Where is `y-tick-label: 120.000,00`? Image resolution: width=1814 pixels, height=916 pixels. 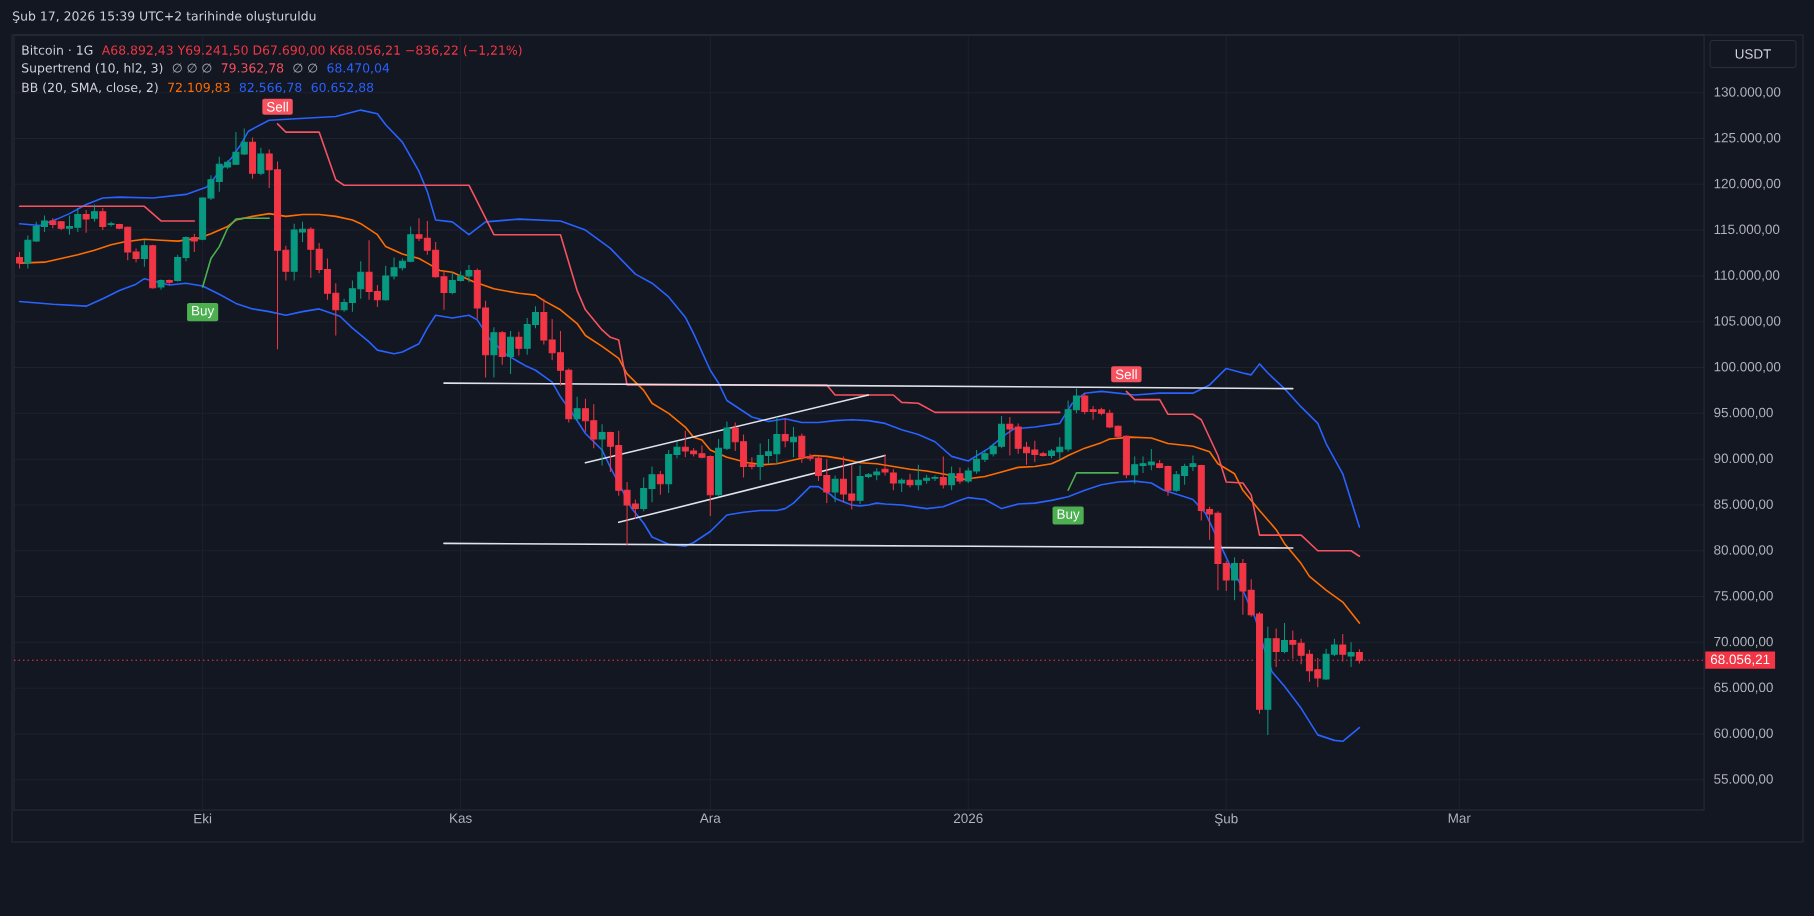
y-tick-label: 120.000,00 is located at coordinates (1747, 184).